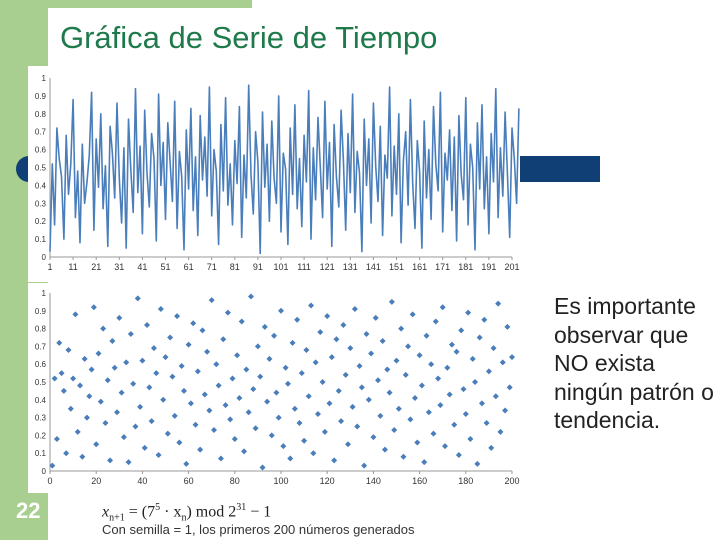  What do you see at coordinates (44, 471) in the screenshot?
I see `y-tick-label: 0` at bounding box center [44, 471].